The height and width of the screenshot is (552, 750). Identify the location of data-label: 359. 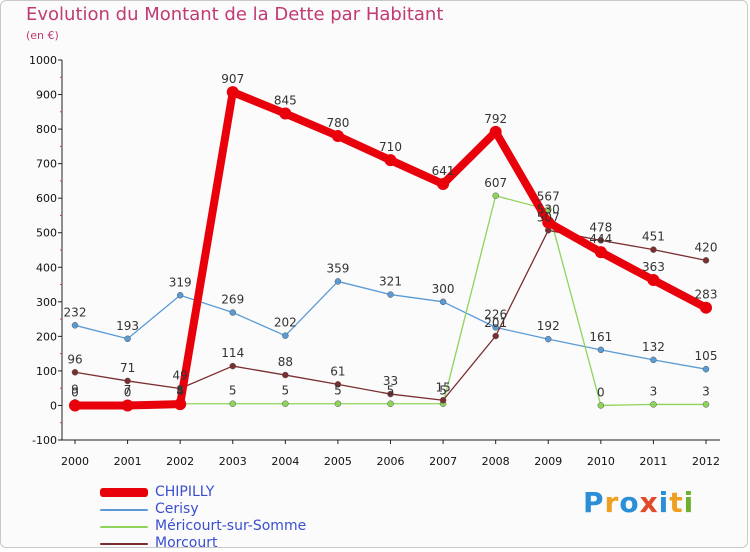
(337, 268).